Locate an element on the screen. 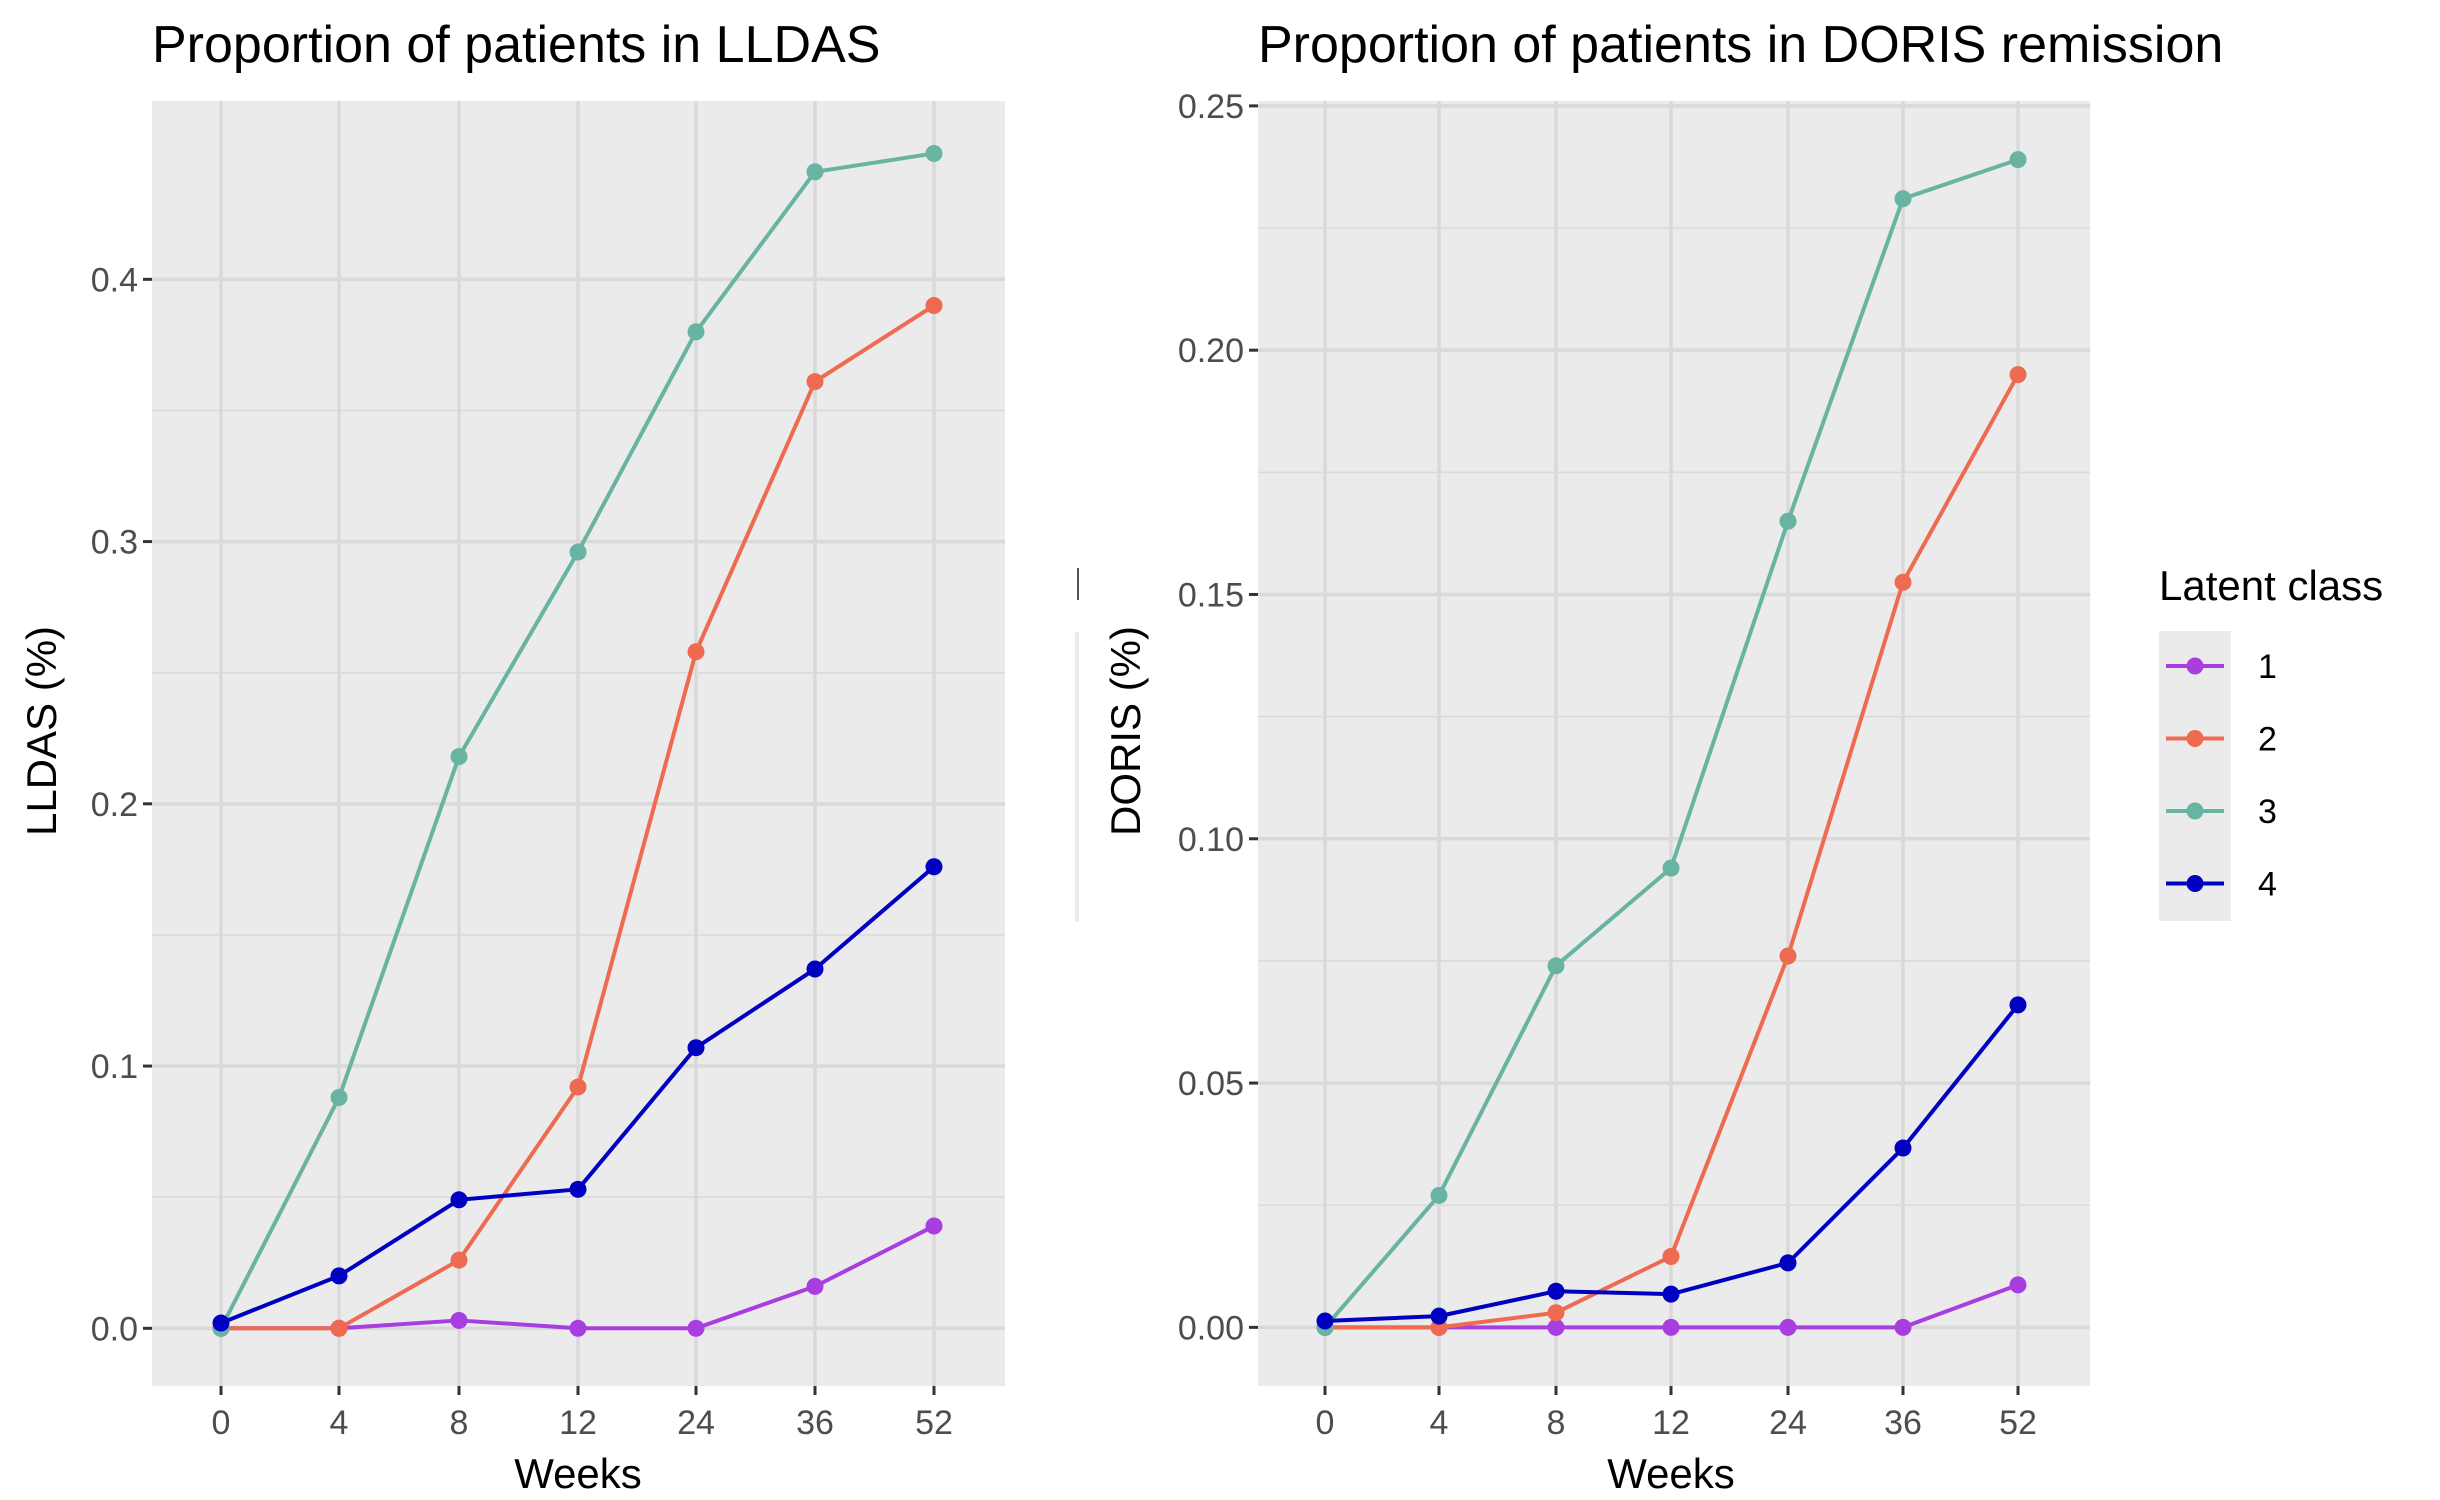  y-tick-label: 0.05 is located at coordinates (1211, 1084).